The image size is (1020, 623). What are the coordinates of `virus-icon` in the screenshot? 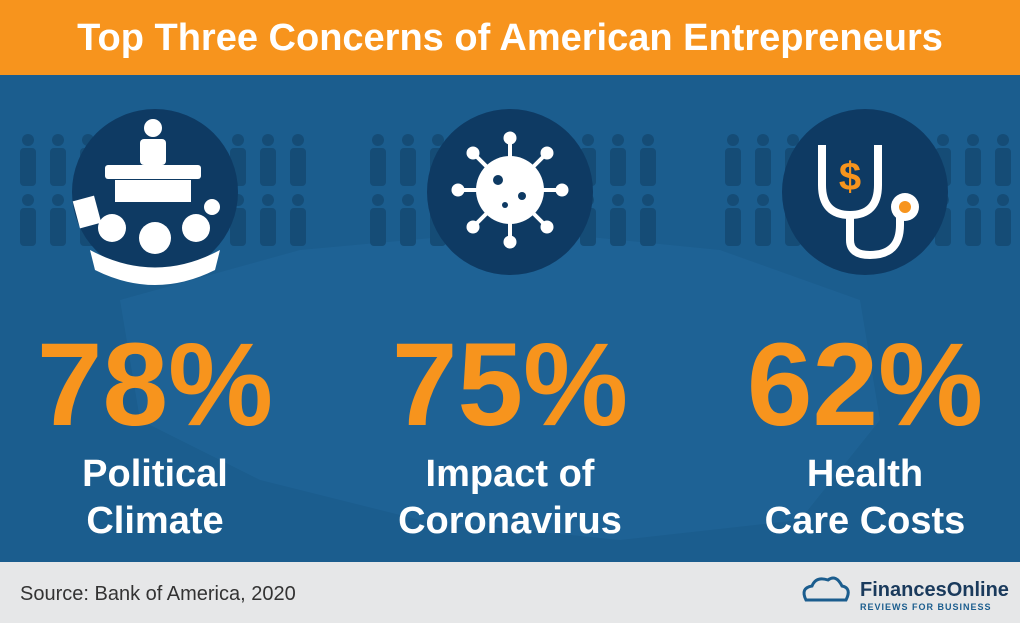 It's located at (510, 190).